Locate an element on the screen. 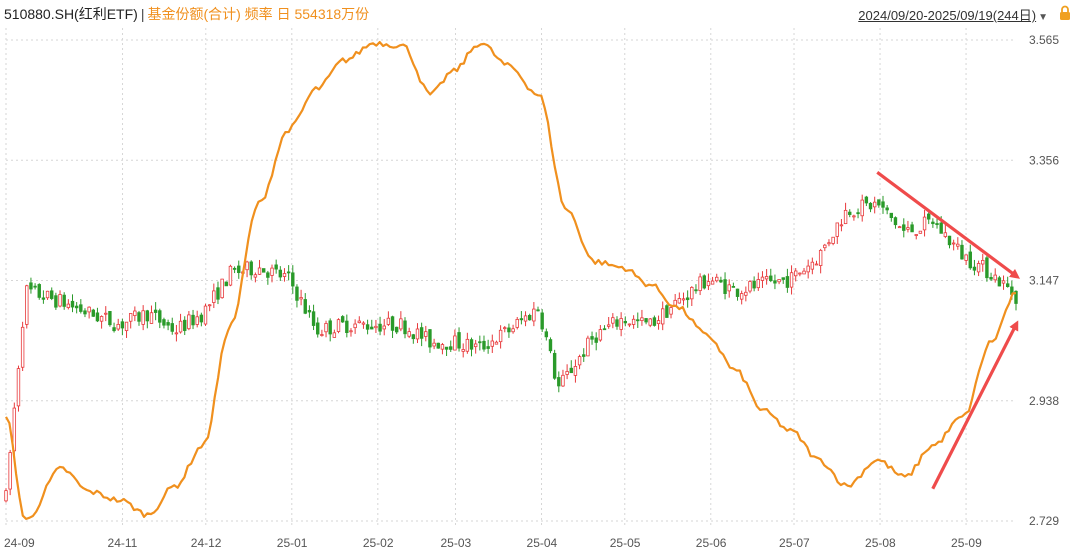  date-range-selector: 2024/09/20-2025/09/19(244日) ▼ is located at coordinates (953, 14).